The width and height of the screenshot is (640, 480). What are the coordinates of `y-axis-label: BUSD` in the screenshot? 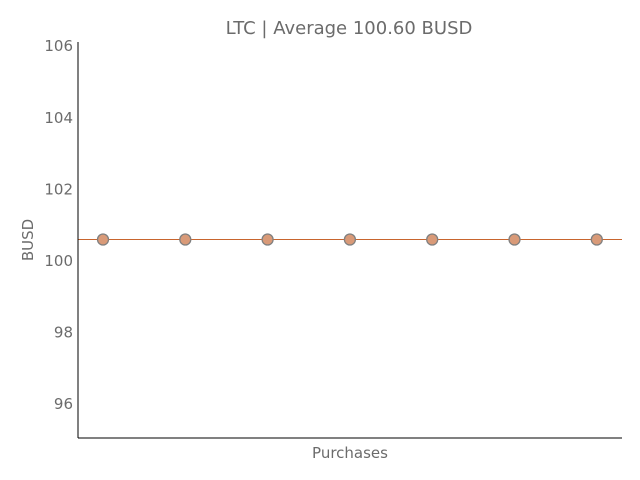 It's located at (28, 240).